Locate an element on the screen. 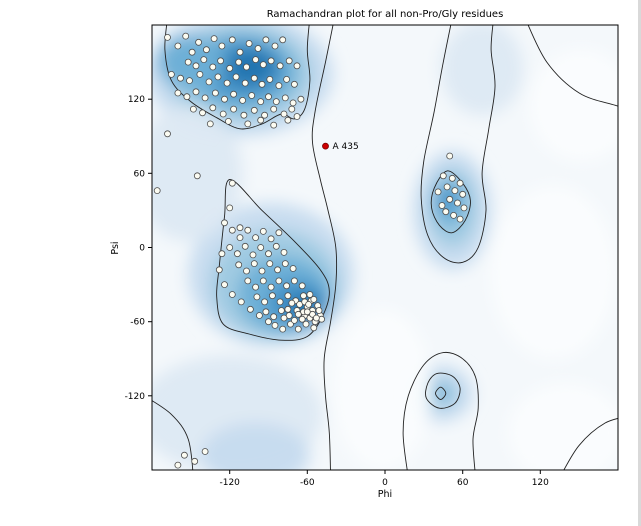  contour-line-left-handed-inner is located at coordinates (450, 202).